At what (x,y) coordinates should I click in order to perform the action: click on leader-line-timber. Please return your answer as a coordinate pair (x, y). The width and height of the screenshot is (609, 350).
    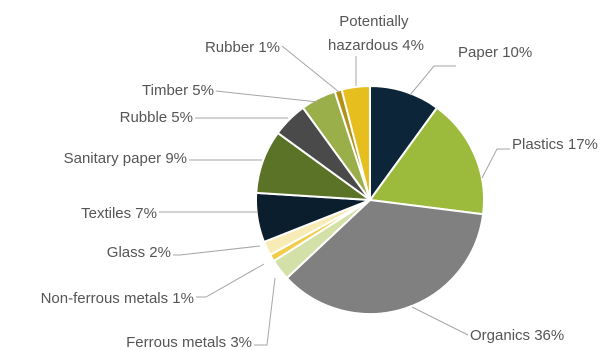
    Looking at the image, I should click on (267, 96).